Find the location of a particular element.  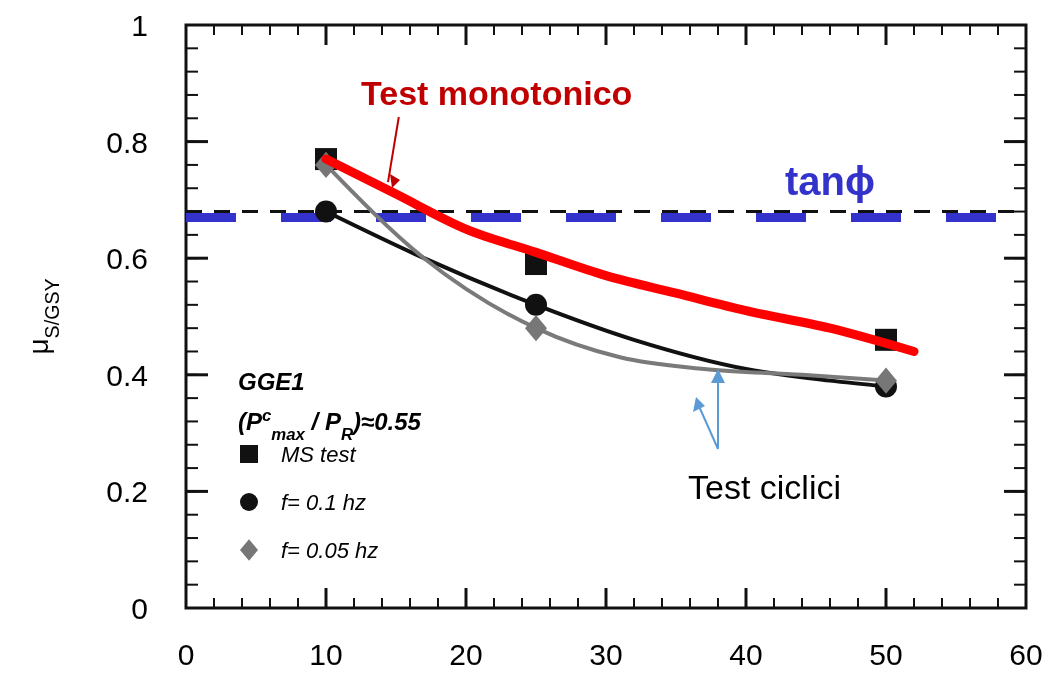

x-tick-label: 0 is located at coordinates (186, 654).